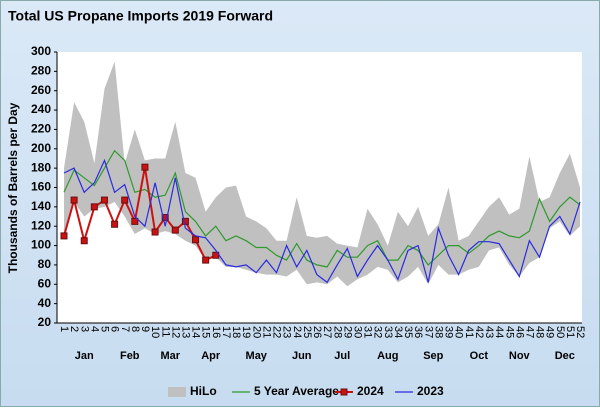 Image resolution: width=600 pixels, height=412 pixels. I want to click on month-label: Aug, so click(387, 356).